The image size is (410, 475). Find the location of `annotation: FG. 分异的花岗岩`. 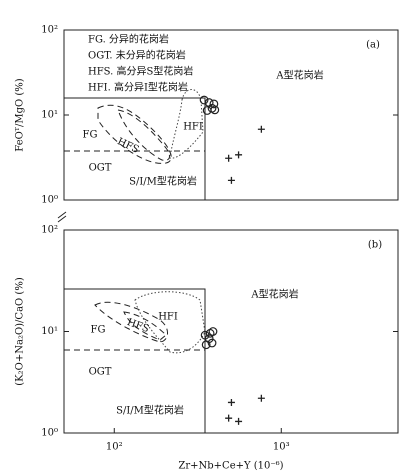

annotation: FG. 分异的花岗岩 is located at coordinates (128, 39).